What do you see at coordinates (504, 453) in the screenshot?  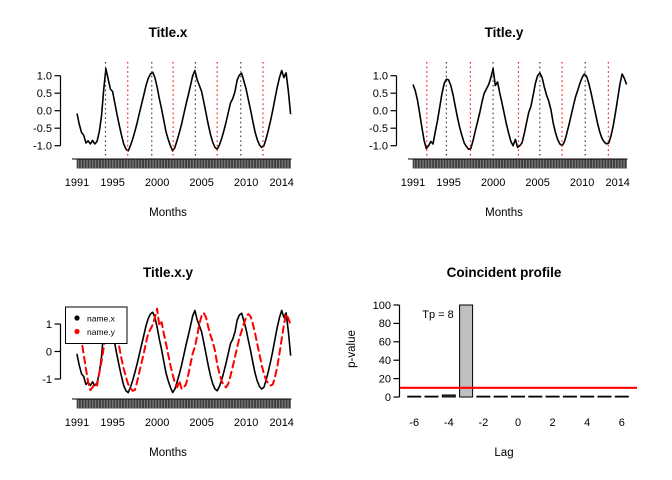 I see `x-axis-label-lag: Lag` at bounding box center [504, 453].